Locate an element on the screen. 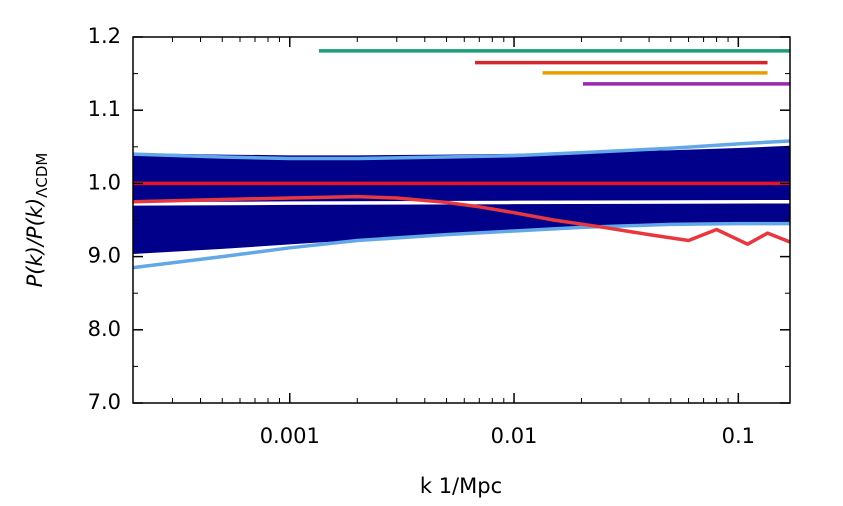 This screenshot has width=843, height=506. x-tick-label: 0.001 is located at coordinates (290, 436).